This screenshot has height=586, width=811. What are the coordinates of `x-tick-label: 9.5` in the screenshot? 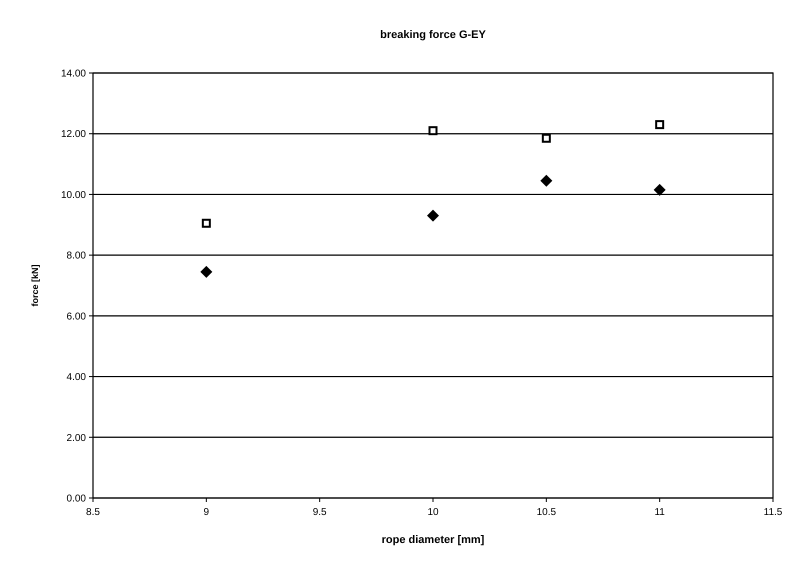 It's located at (320, 512).